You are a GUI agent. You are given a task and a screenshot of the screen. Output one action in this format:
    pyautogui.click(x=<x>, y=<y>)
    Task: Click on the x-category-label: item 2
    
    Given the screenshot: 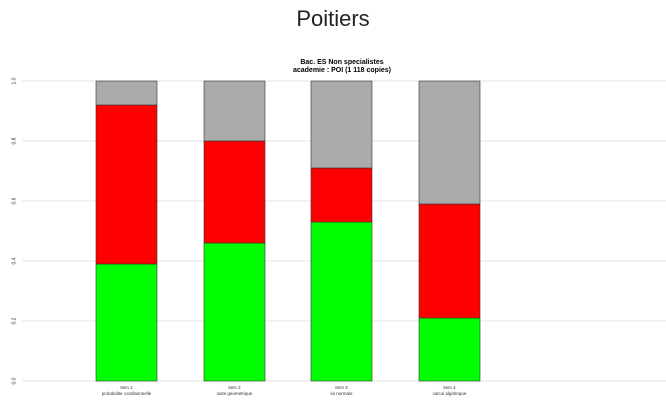 What is the action you would take?
    pyautogui.click(x=234, y=387)
    